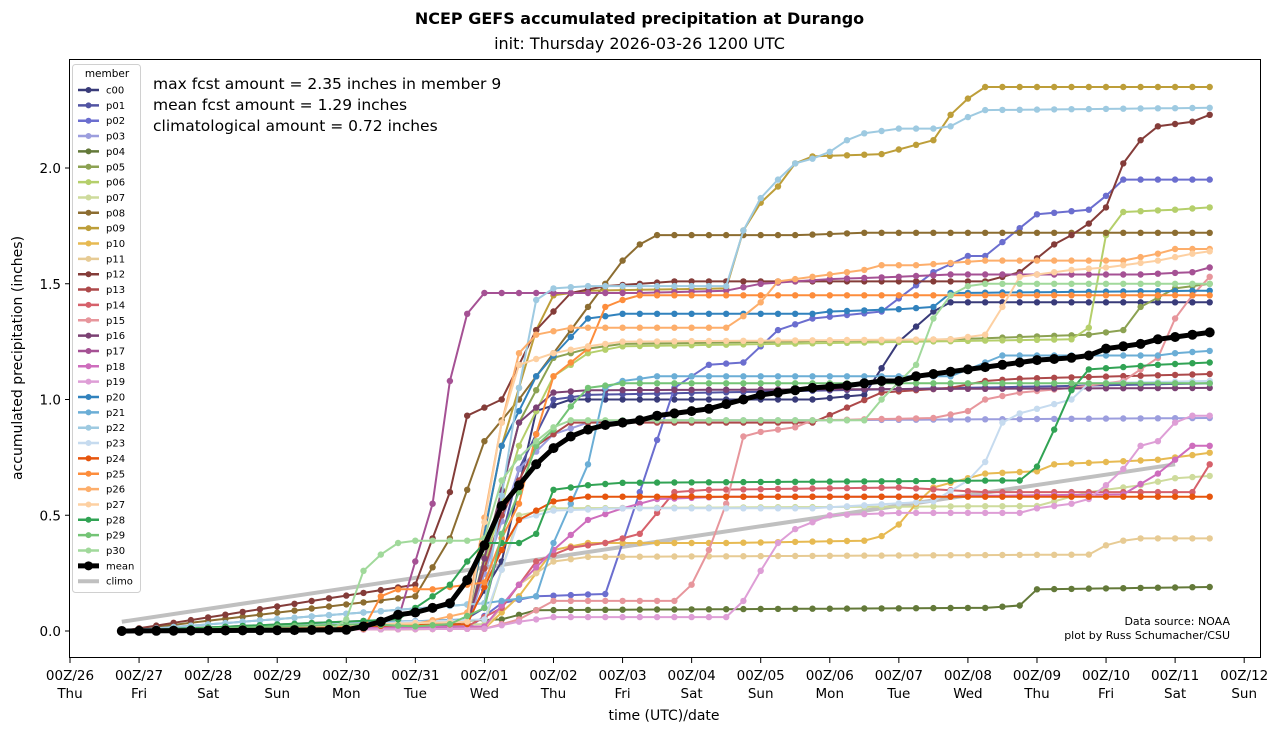 The width and height of the screenshot is (1279, 733). What do you see at coordinates (674, 341) in the screenshot?
I see `data-point-p27` at bounding box center [674, 341].